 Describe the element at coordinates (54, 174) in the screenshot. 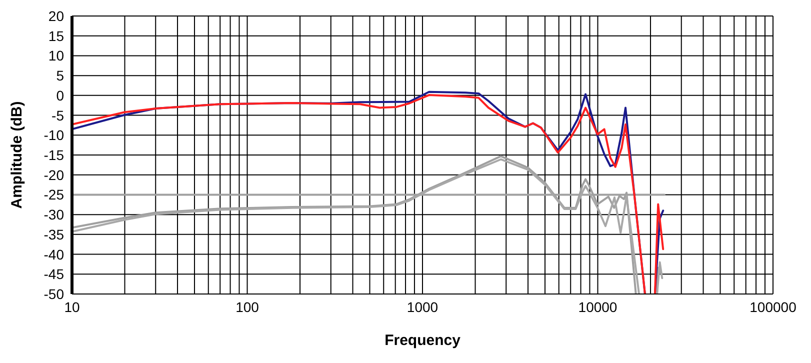

I see `y-tick-label: -20` at that location.